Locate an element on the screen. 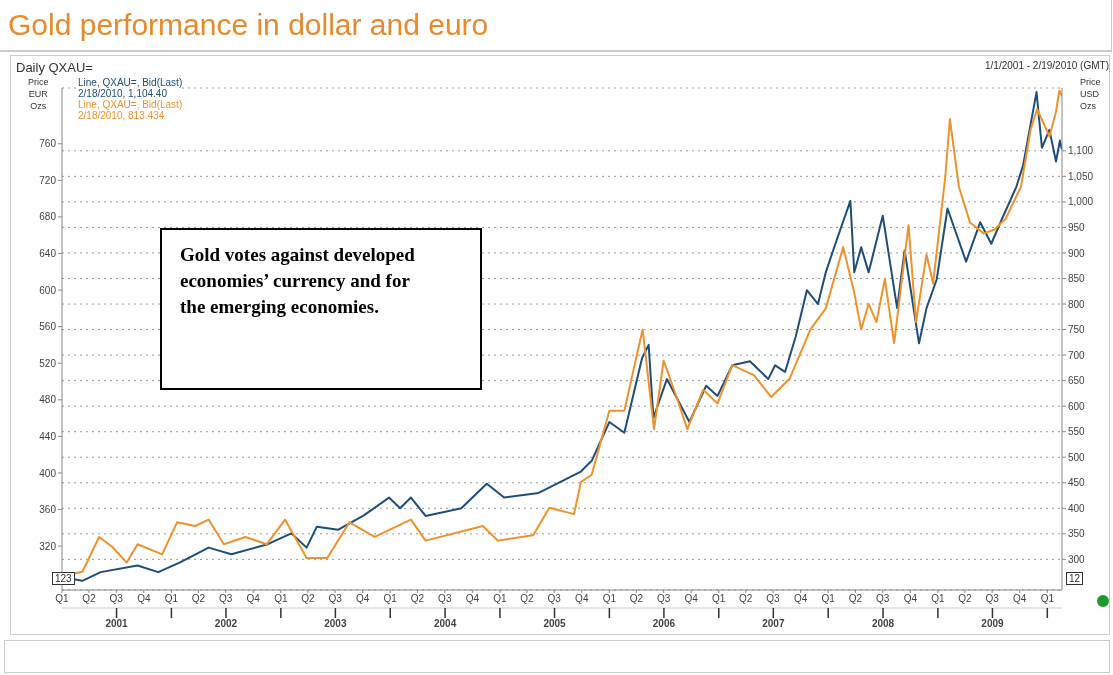  x2-tick-label: 2009 is located at coordinates (993, 624).